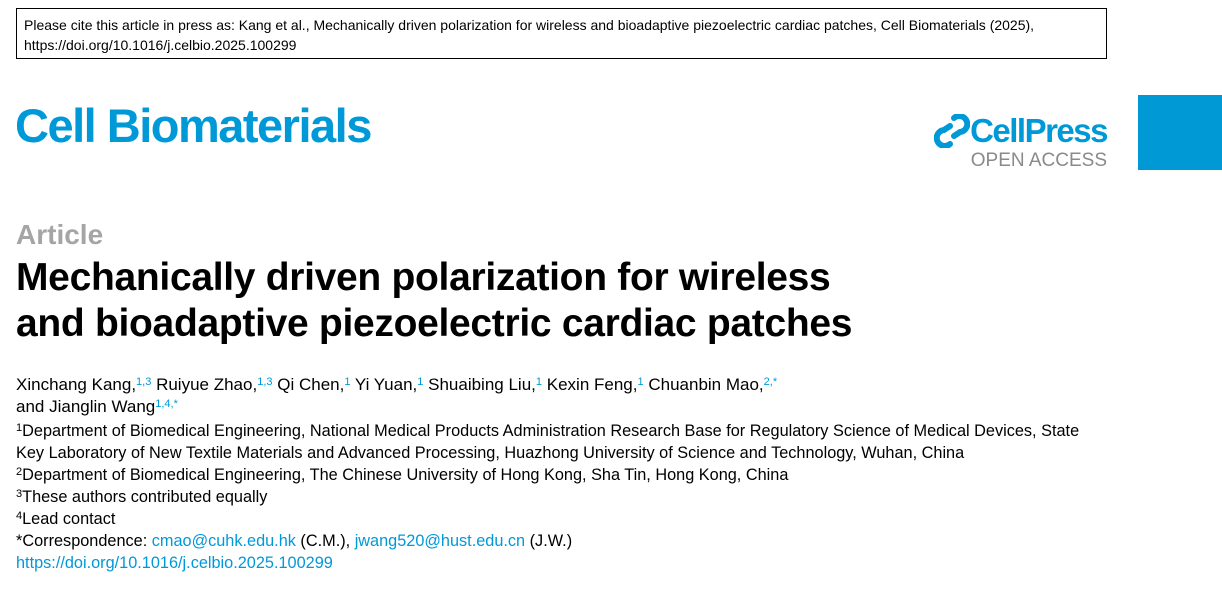 This screenshot has height=598, width=1222. I want to click on article-type: Article, so click(60, 234).